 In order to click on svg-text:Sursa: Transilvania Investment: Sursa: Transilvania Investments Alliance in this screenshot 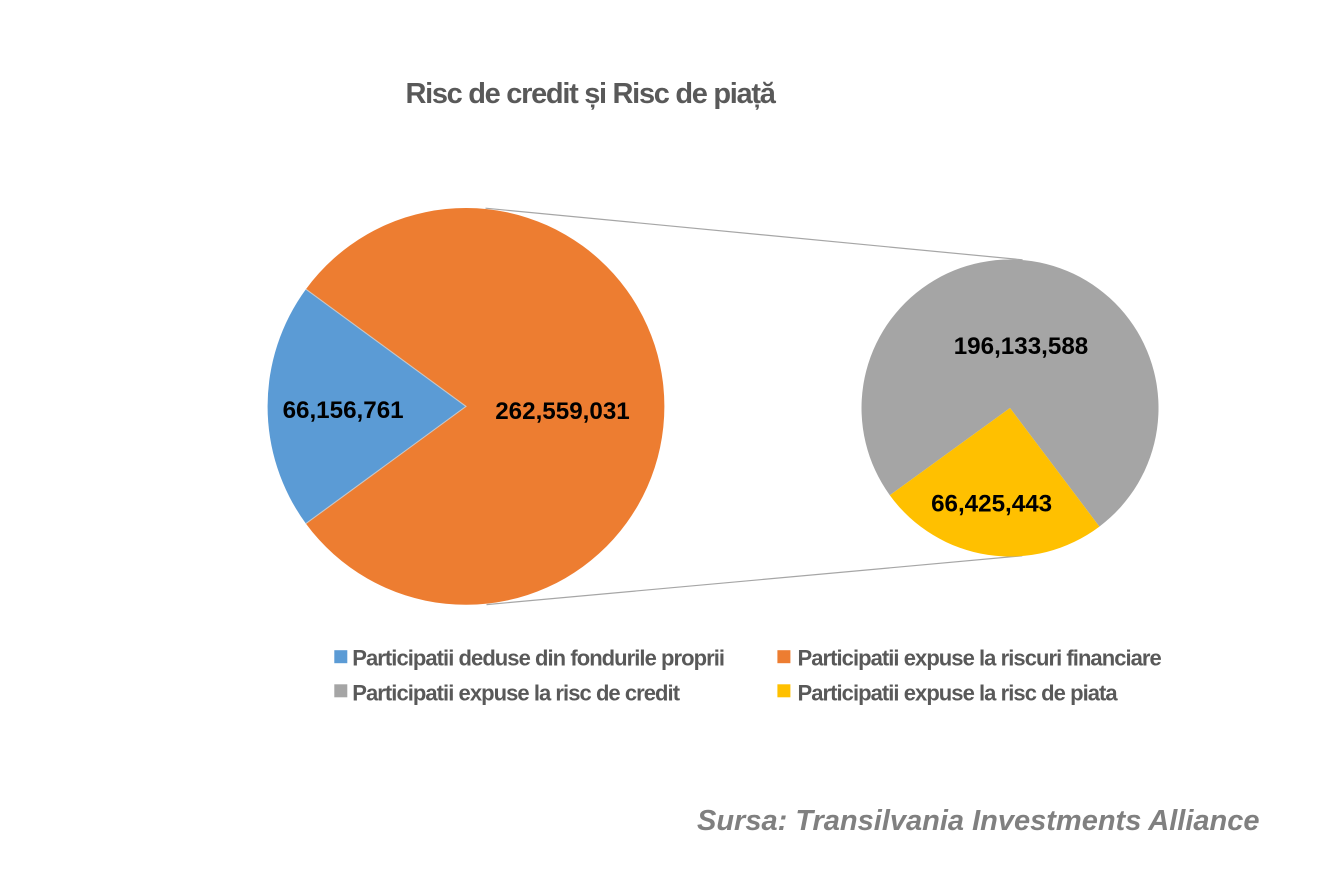, I will do `click(978, 821)`.